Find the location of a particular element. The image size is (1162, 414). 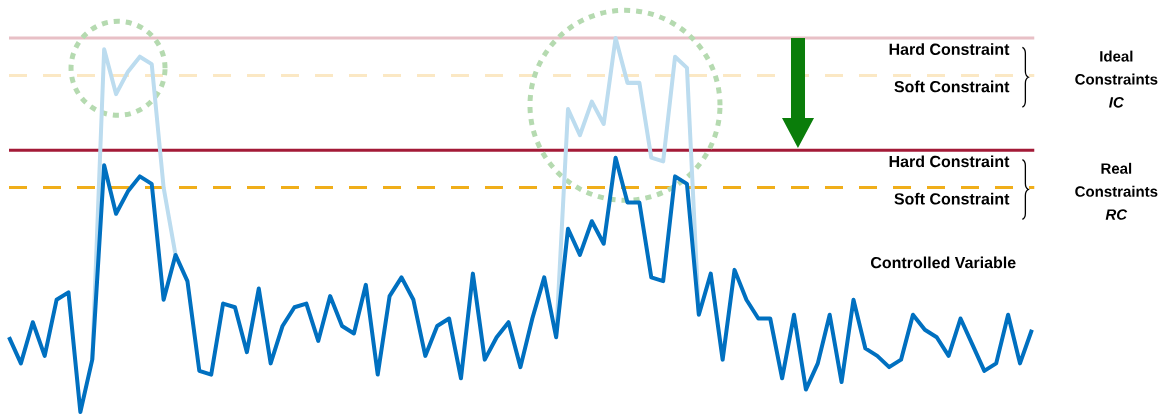

text: Ideal Constraints IC is located at coordinates (1116, 79).